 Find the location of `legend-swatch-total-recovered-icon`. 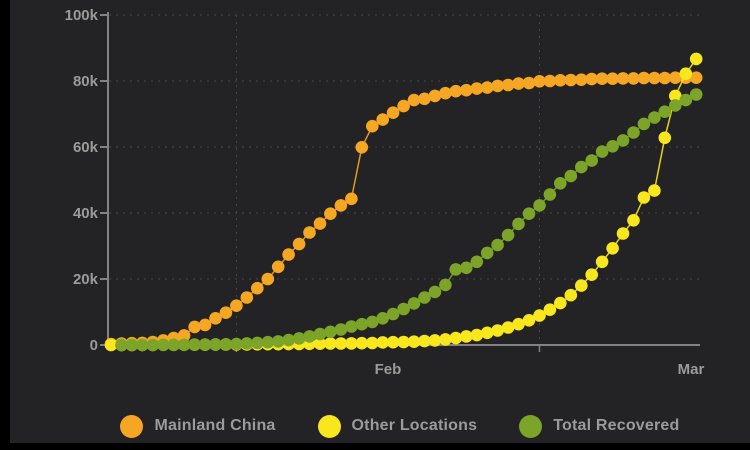

legend-swatch-total-recovered-icon is located at coordinates (531, 426).